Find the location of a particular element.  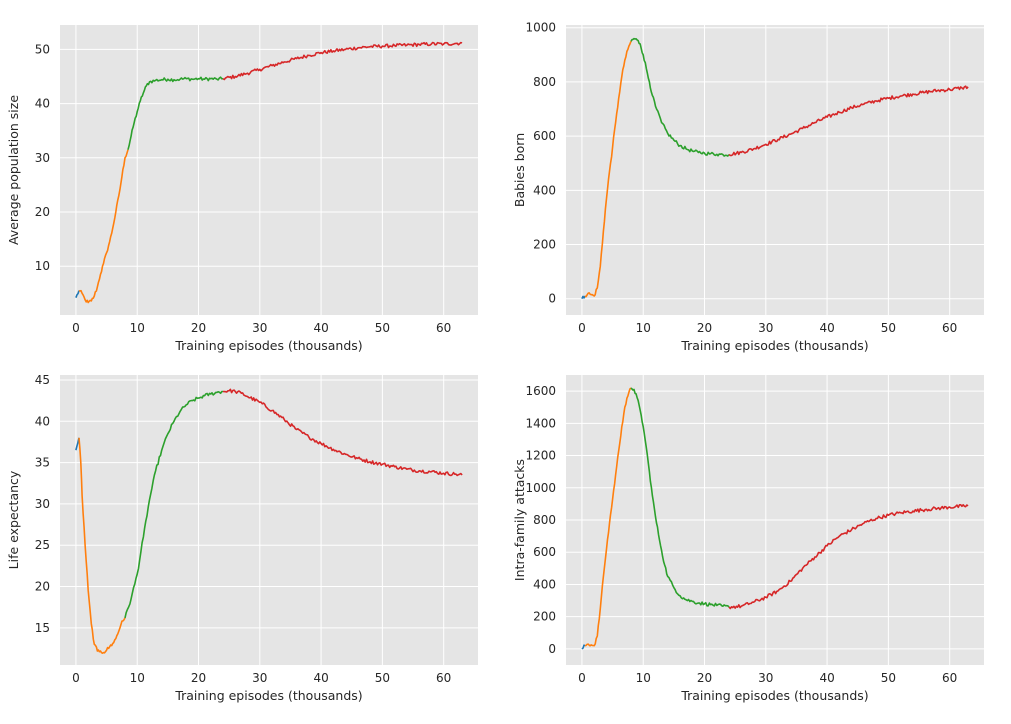

y-tick-label: 45 is located at coordinates (42, 380).